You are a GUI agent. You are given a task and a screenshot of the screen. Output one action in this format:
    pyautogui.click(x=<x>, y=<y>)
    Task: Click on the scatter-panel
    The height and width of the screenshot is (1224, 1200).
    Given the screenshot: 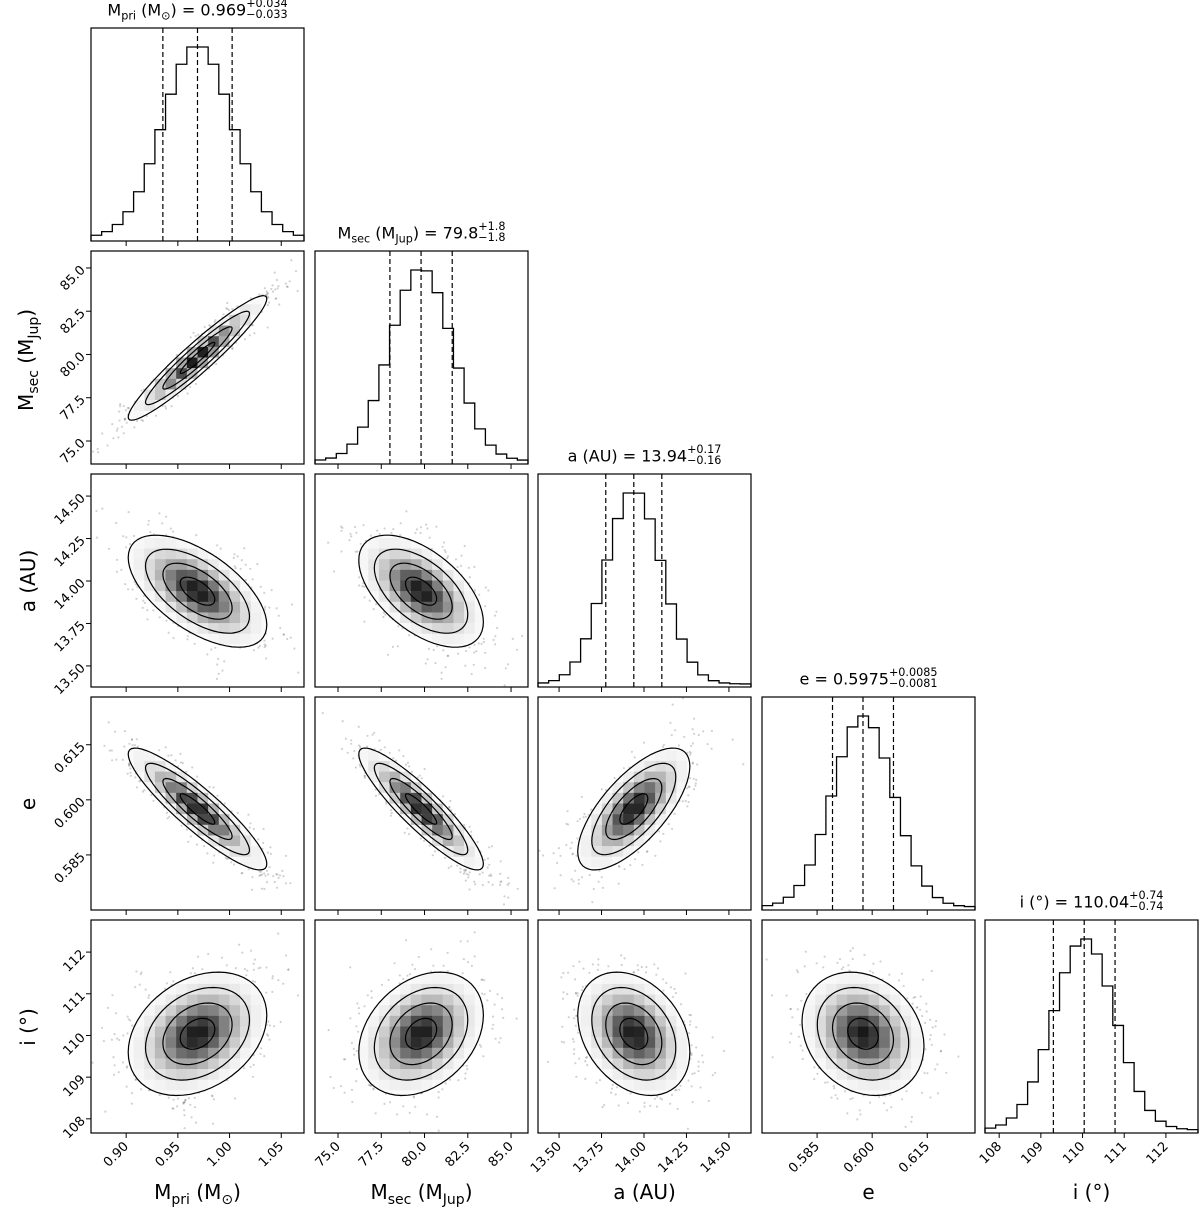 What is the action you would take?
    pyautogui.click(x=421, y=805)
    